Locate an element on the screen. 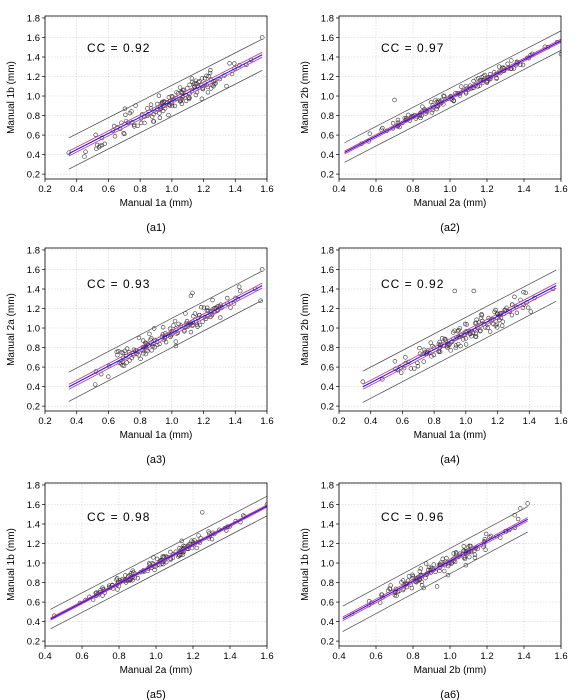 The height and width of the screenshot is (700, 588). regression-line is located at coordinates (452, 96).